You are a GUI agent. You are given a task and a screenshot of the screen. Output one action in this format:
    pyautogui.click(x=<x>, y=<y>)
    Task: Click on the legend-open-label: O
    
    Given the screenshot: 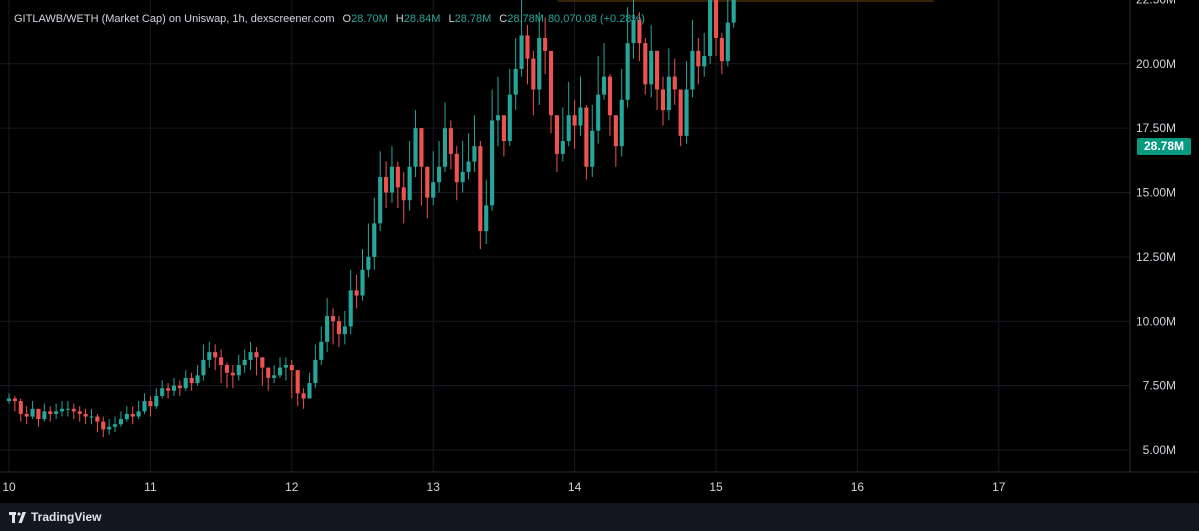 What is the action you would take?
    pyautogui.click(x=347, y=19)
    